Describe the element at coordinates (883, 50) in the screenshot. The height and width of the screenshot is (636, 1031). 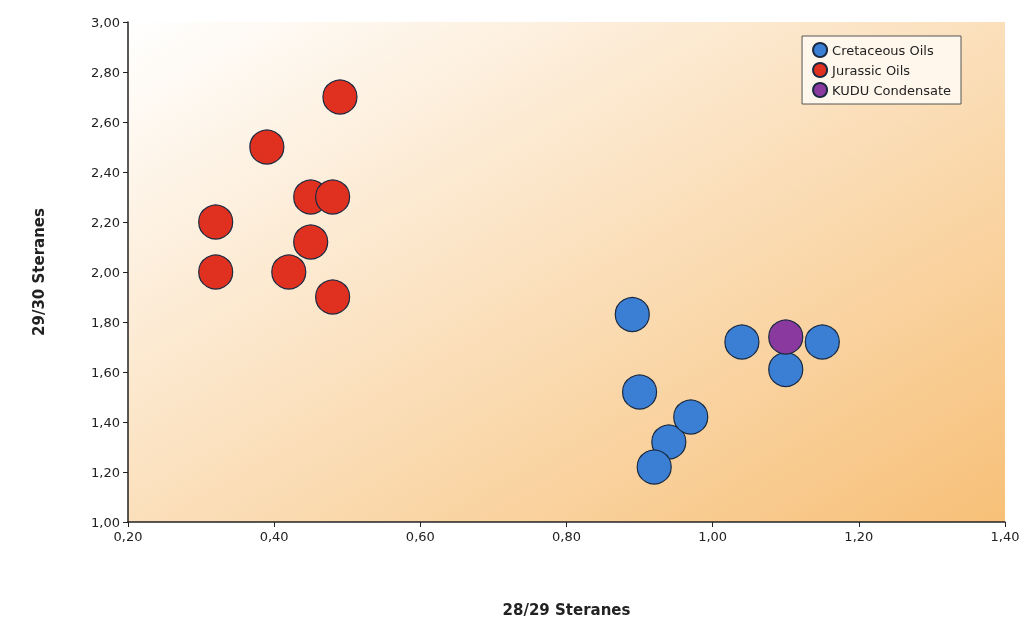
I see `legend-label: Cretaceous Oils` at that location.